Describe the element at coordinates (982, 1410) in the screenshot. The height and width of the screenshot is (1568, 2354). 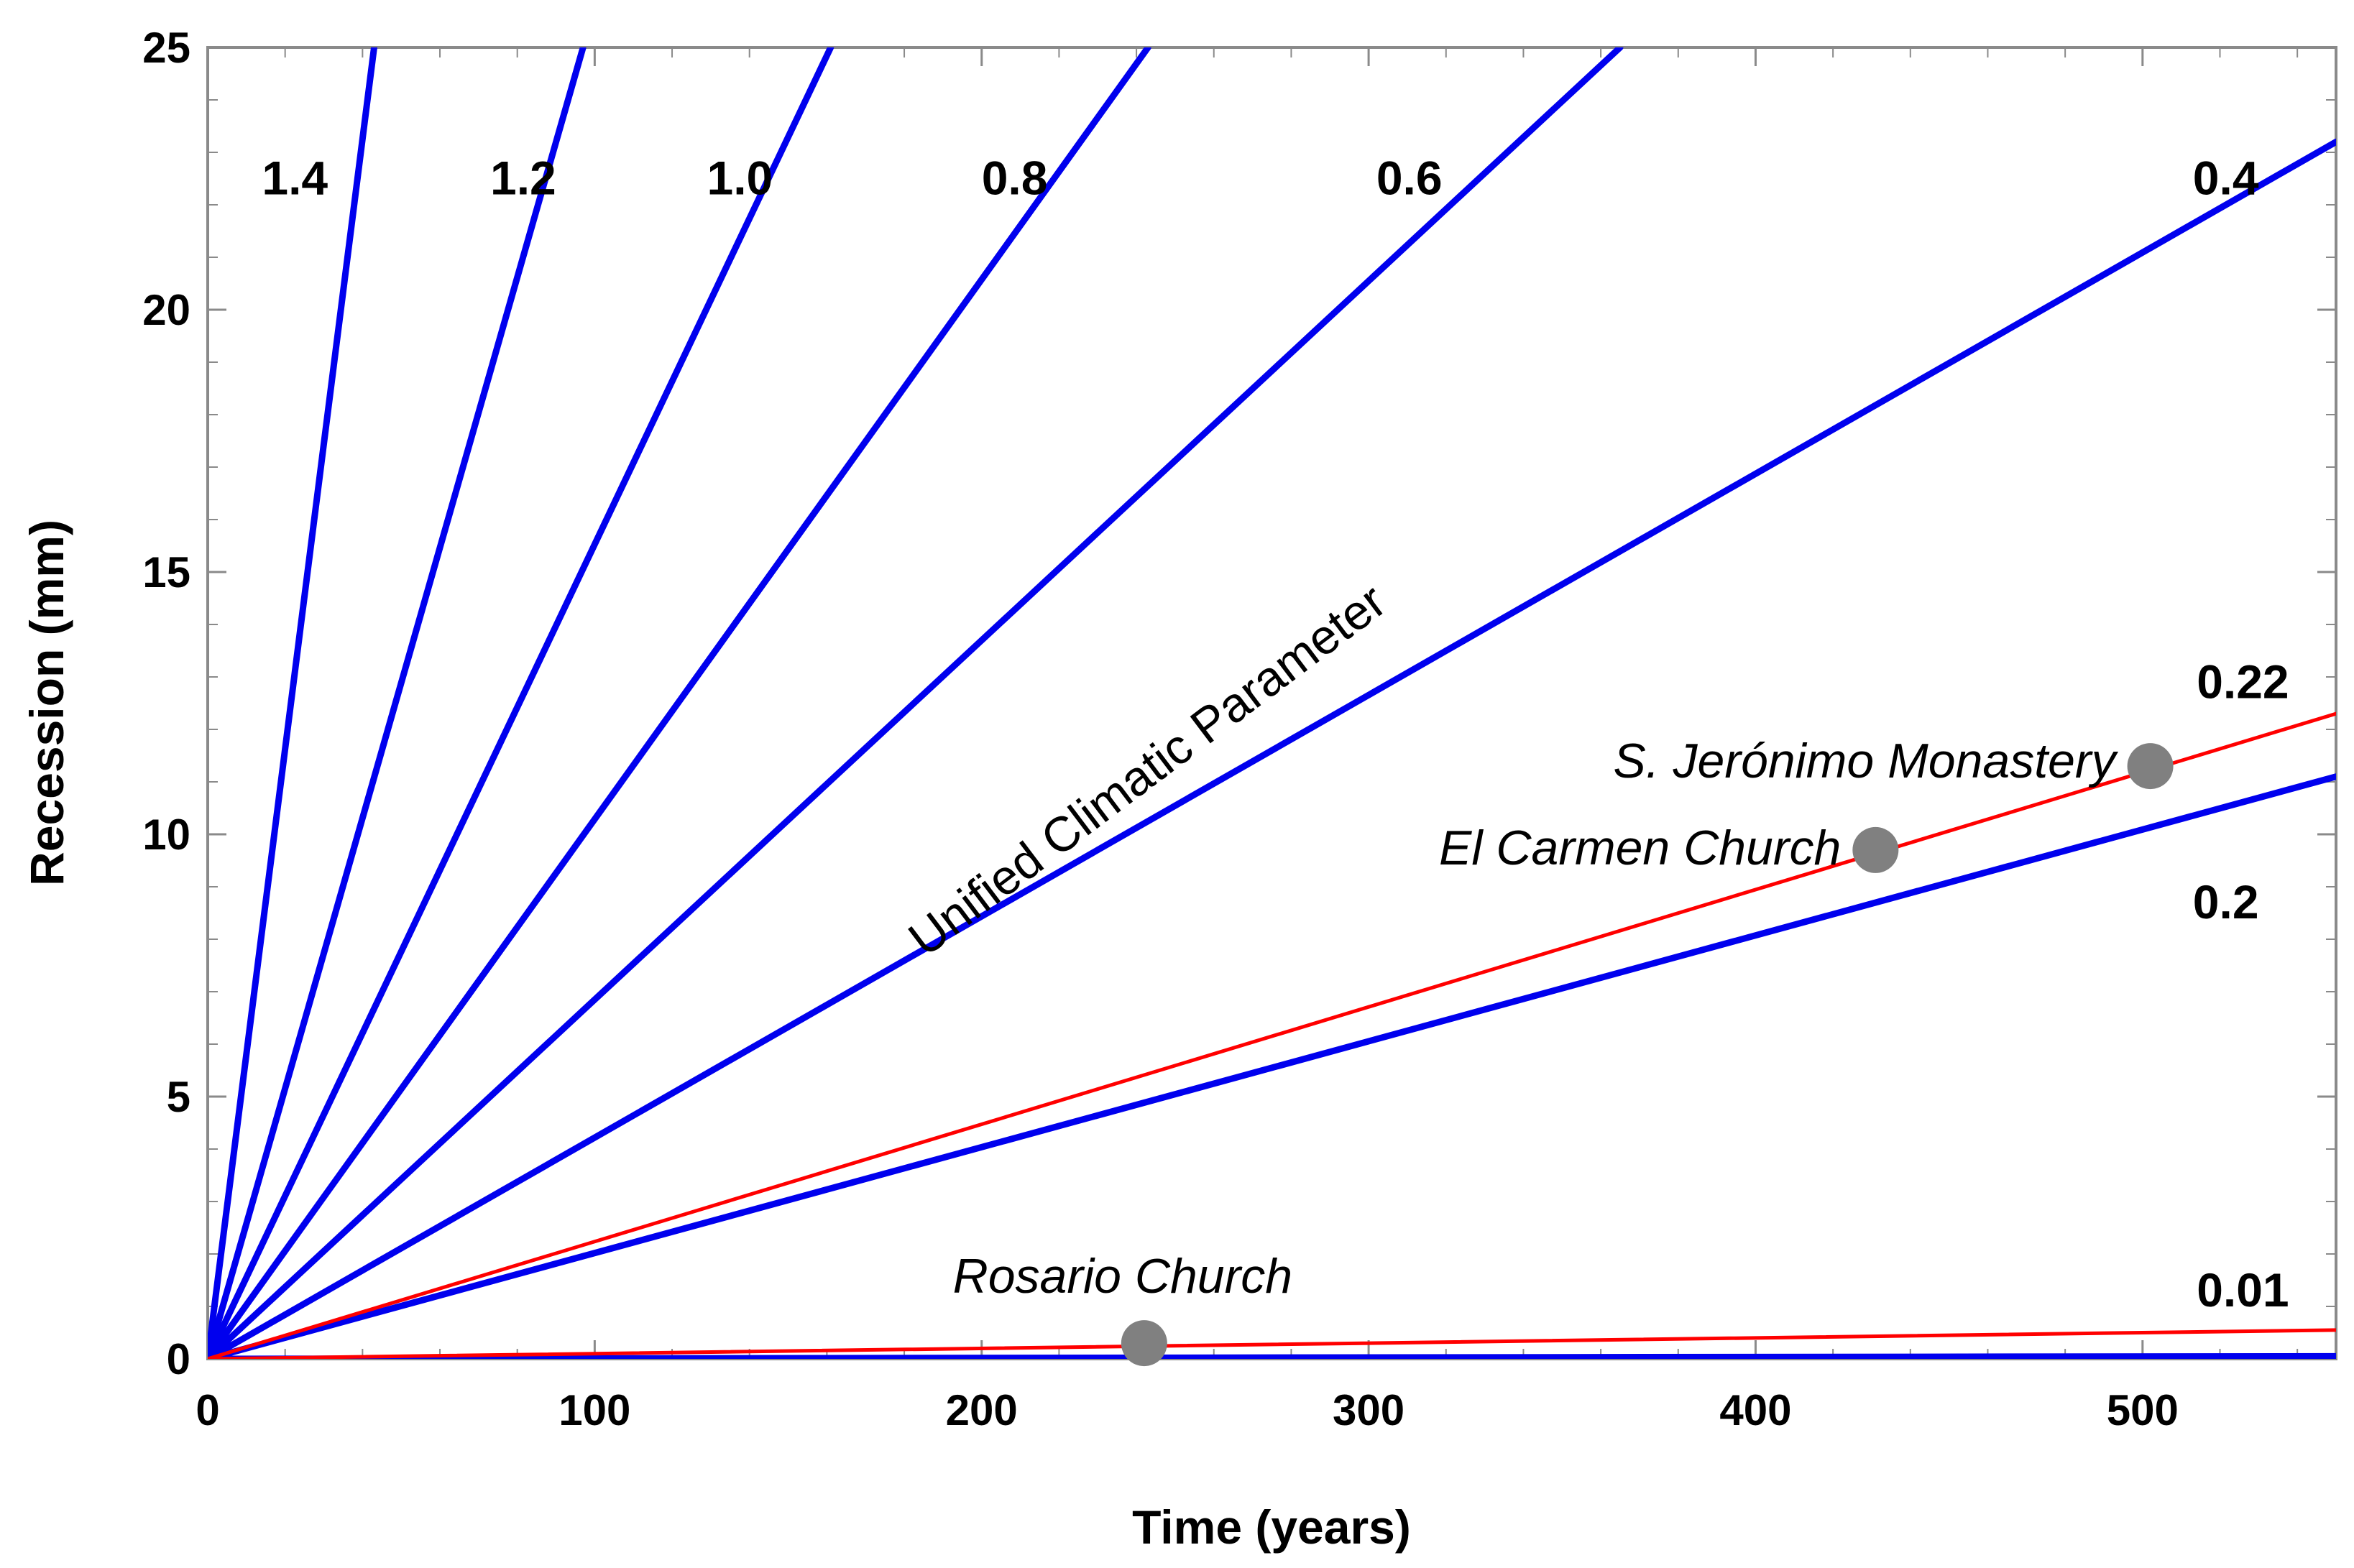
I see `x-tick-label: 200` at that location.